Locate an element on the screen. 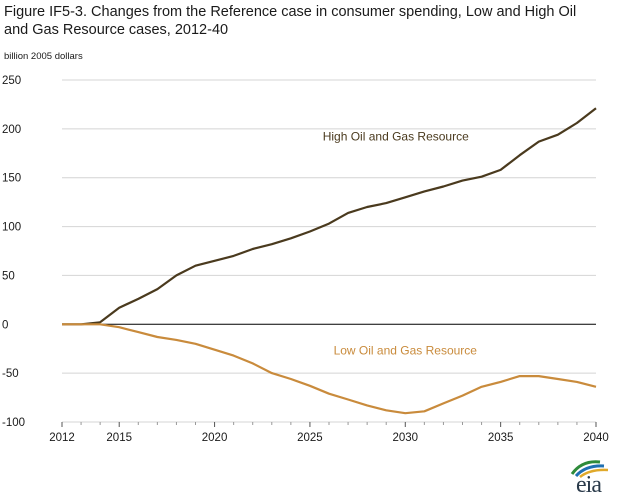 This screenshot has height=503, width=618. y-tick-label: 250 is located at coordinates (11, 81).